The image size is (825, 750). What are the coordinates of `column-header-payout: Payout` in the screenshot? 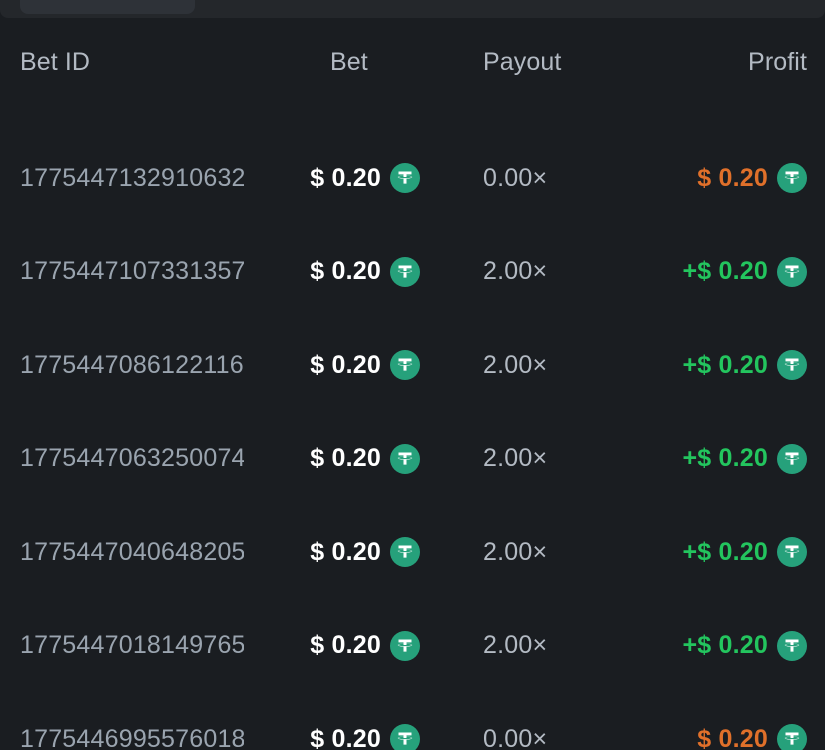 It's located at (522, 62).